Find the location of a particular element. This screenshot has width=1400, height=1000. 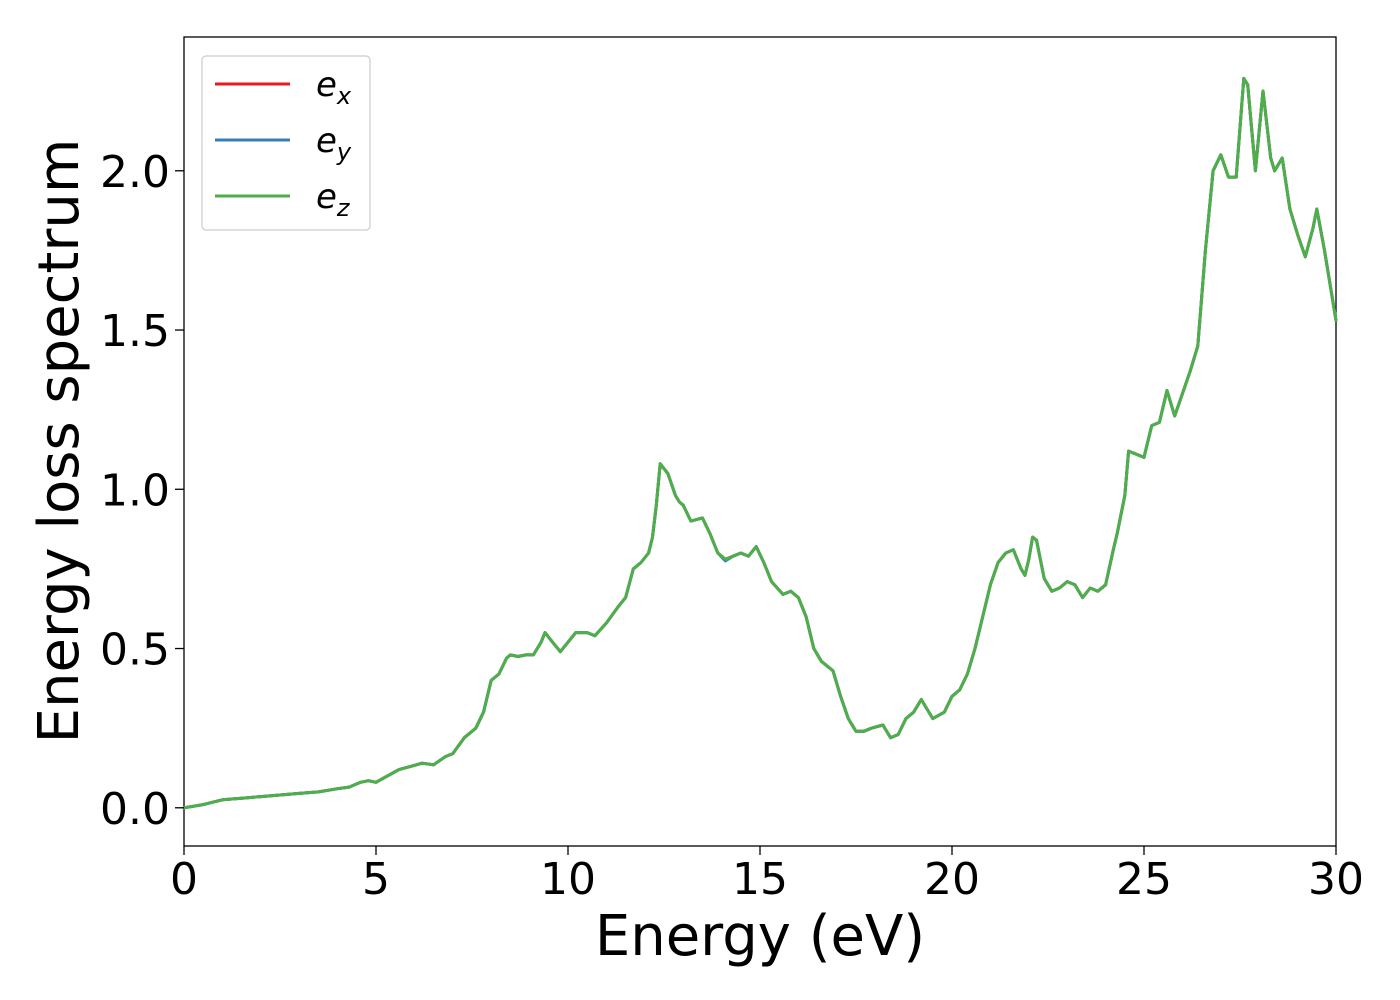

x-tick-label: 10 is located at coordinates (568, 879).